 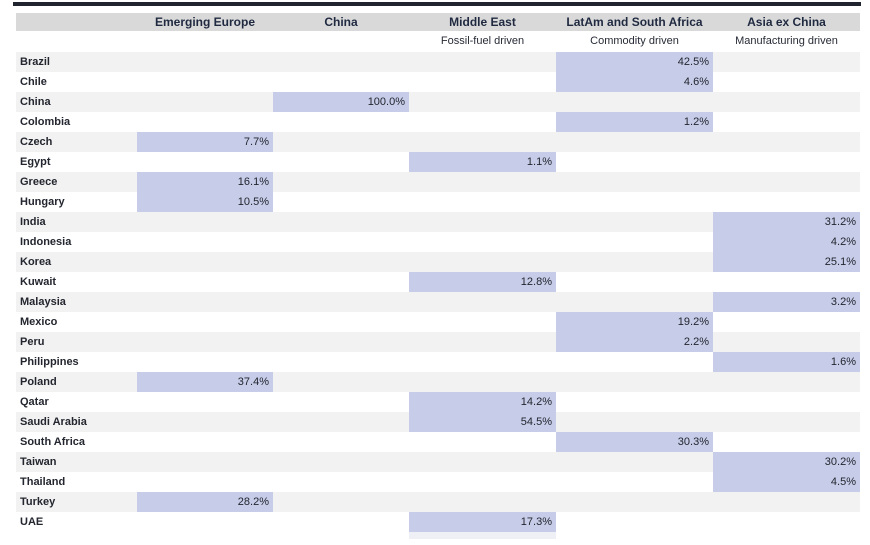 I want to click on table-row: UAE 17.3%, so click(x=438, y=522).